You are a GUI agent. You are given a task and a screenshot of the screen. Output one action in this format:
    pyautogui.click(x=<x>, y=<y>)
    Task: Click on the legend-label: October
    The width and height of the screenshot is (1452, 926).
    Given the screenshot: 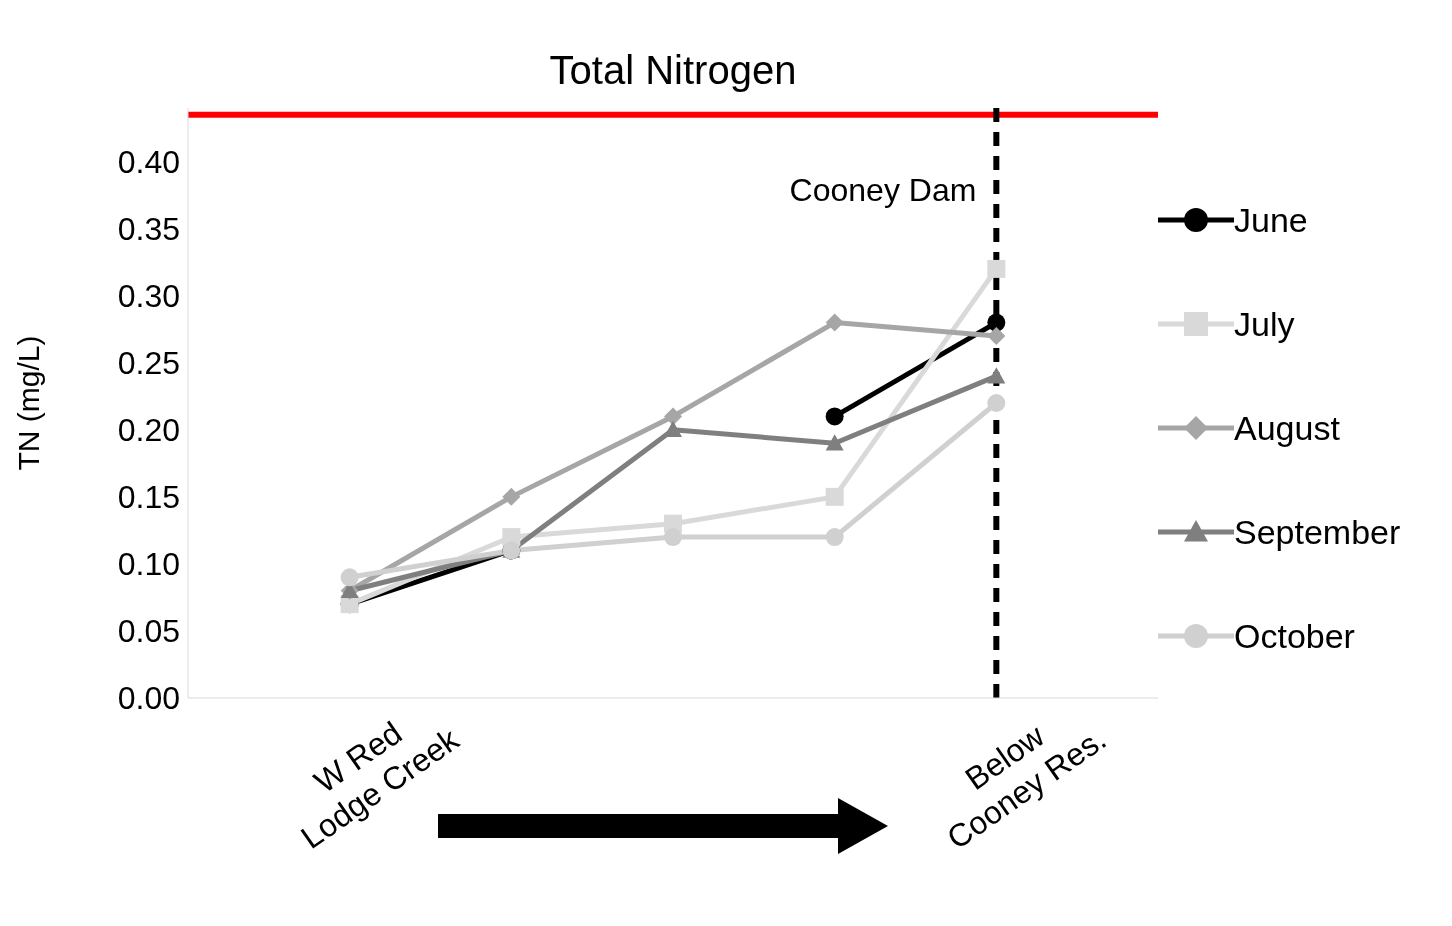 What is the action you would take?
    pyautogui.click(x=1294, y=636)
    